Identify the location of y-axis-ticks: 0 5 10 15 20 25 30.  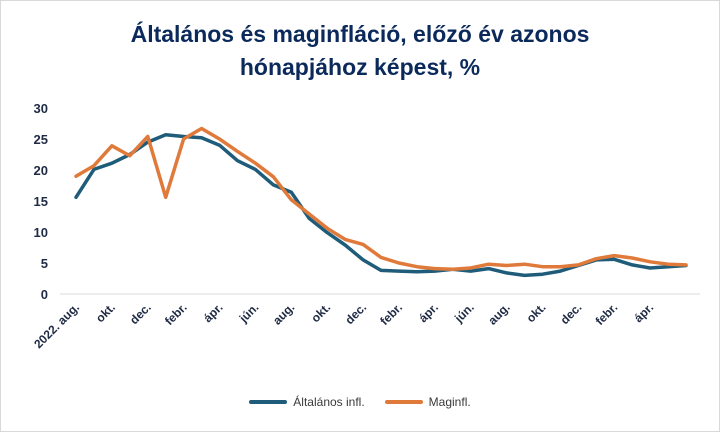
(41, 201).